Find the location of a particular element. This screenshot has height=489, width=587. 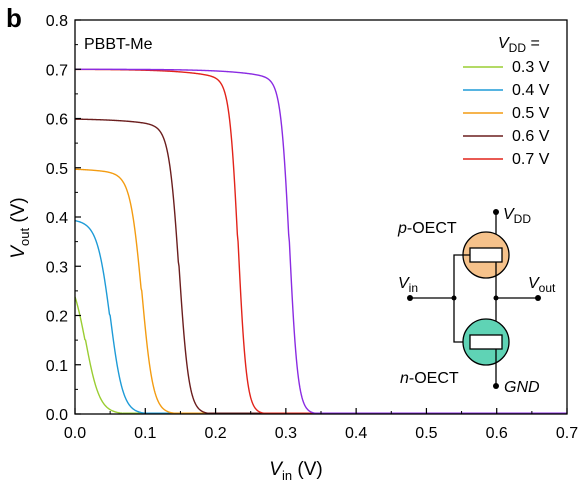

y-tick-label: 0.2 is located at coordinates (57, 317).